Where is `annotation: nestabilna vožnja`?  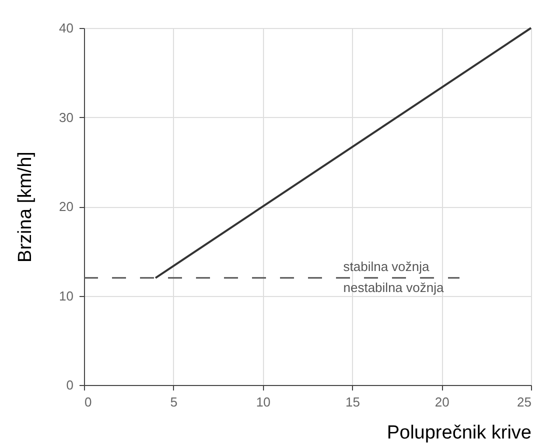
annotation: nestabilna vožnja is located at coordinates (393, 287).